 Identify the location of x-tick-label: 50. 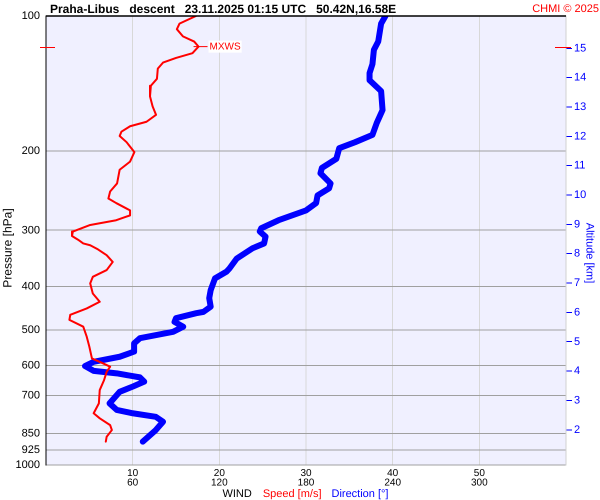
(480, 473).